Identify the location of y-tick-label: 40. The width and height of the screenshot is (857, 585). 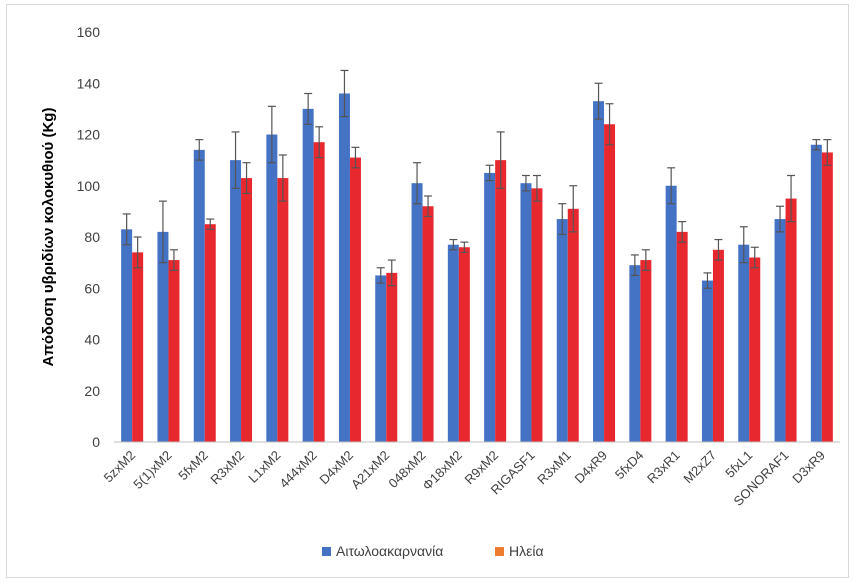
(92, 340).